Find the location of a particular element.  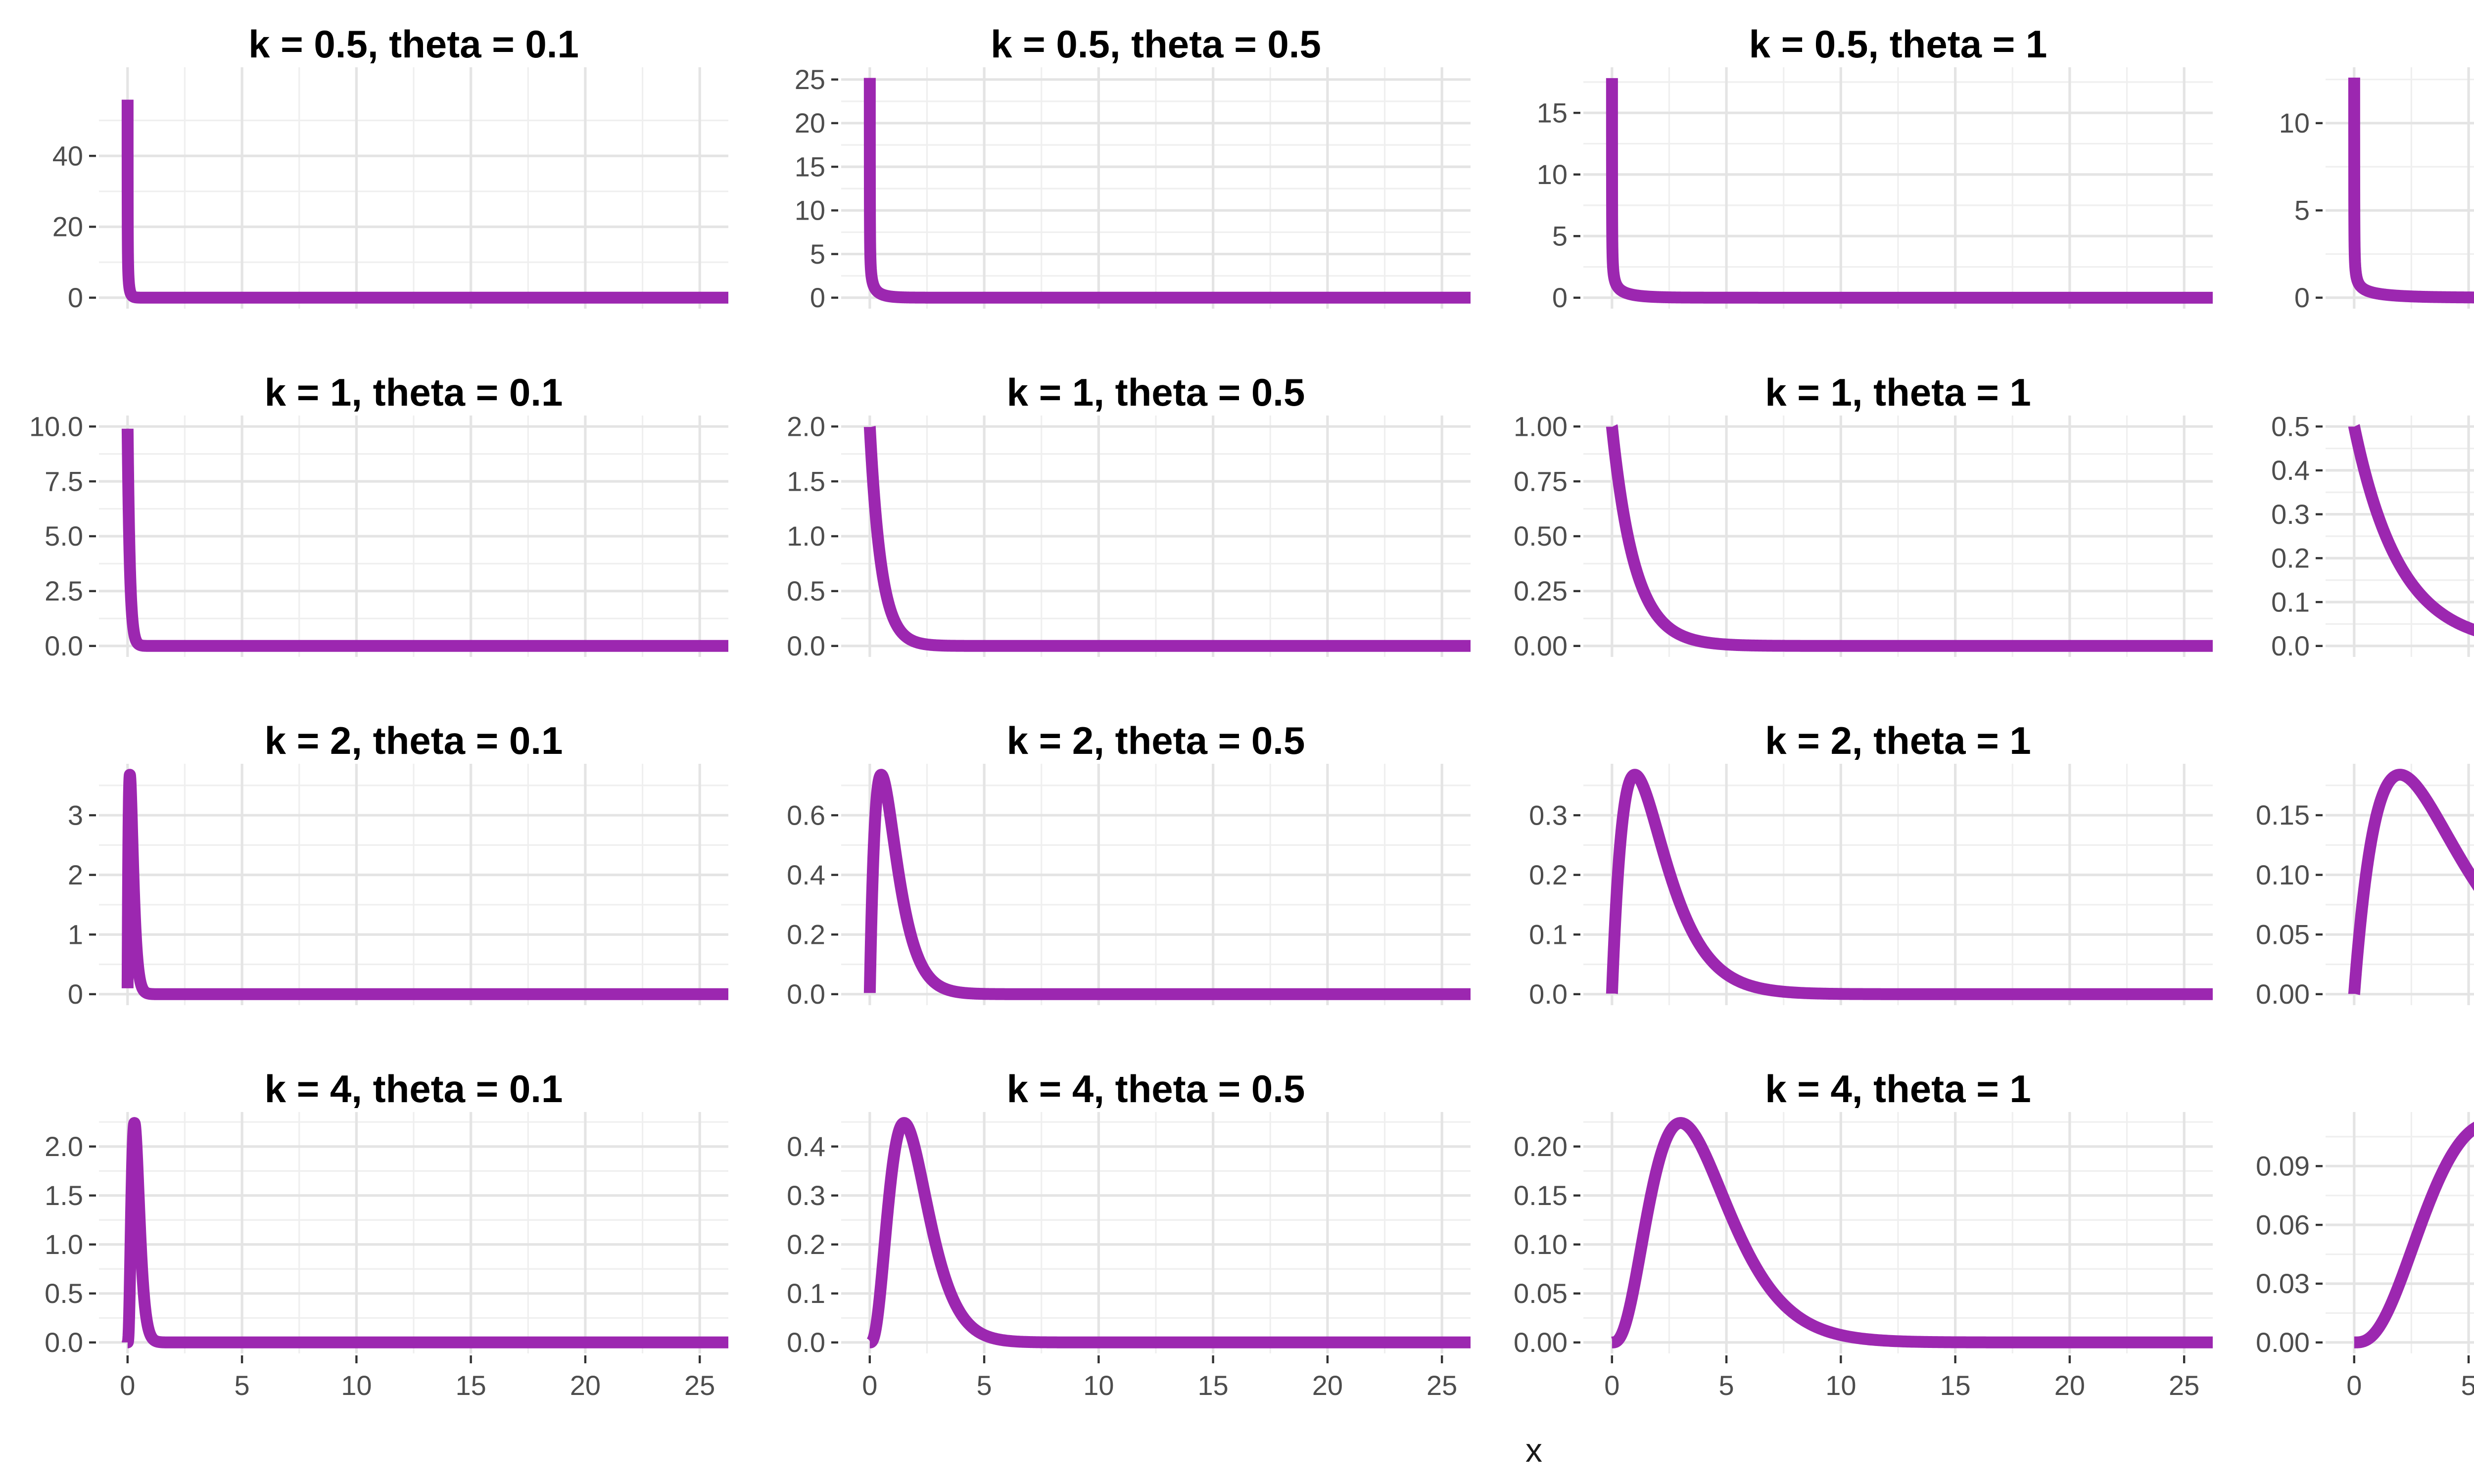

panel-plot: 0.00 0.05 0.10 0.15 0.20 0 5 10 15 20 25 is located at coordinates (1866, 1256).